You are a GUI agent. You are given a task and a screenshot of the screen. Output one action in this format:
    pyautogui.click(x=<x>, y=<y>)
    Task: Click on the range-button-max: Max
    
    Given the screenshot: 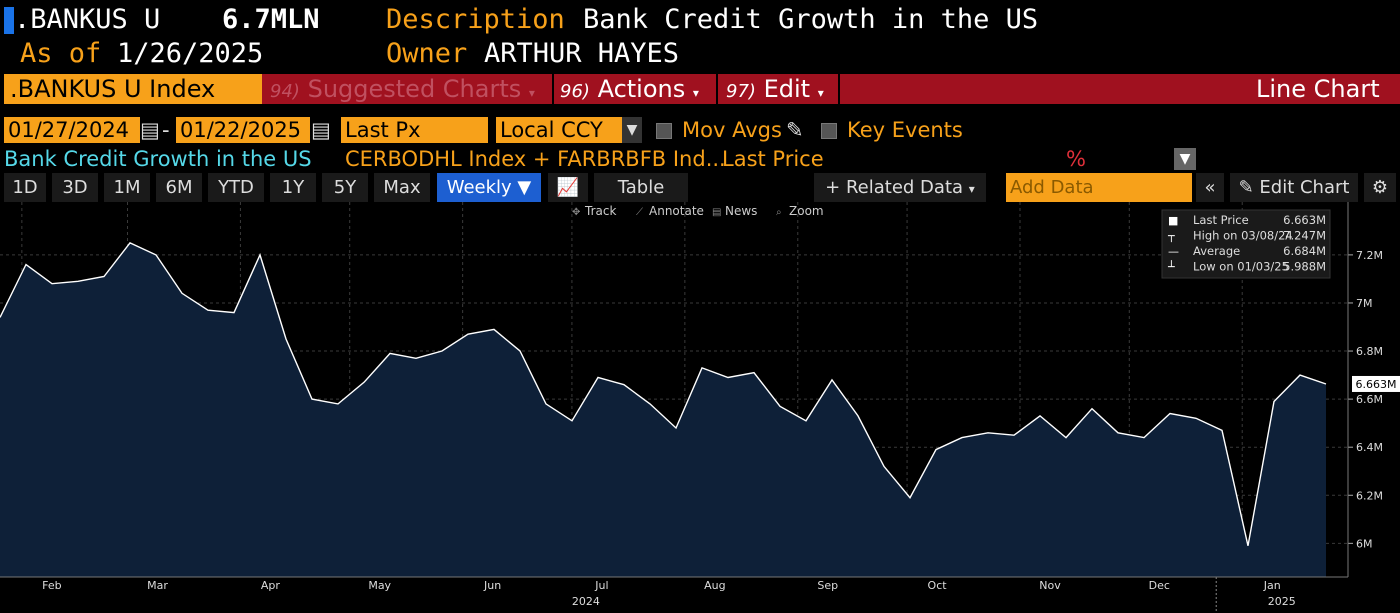 What is the action you would take?
    pyautogui.click(x=402, y=187)
    